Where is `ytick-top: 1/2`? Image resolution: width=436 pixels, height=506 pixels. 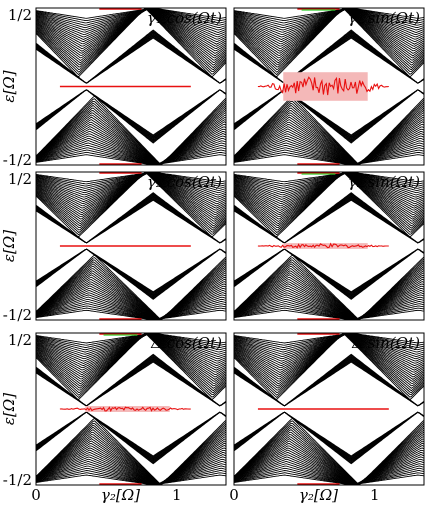
ytick-top: 1/2 is located at coordinates (20, 179).